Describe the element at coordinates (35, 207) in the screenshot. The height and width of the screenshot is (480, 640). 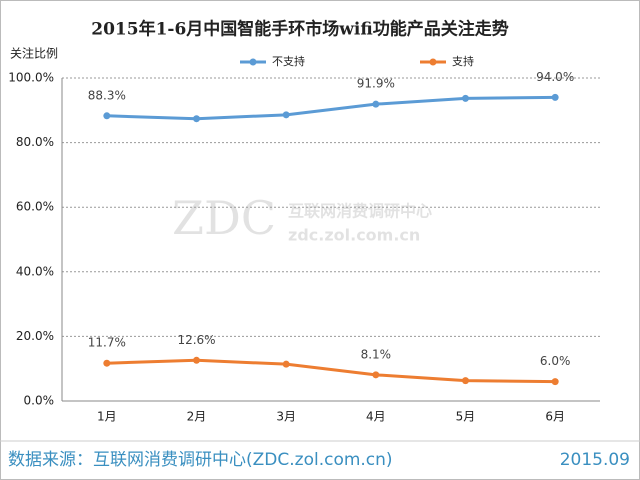
I see `y-tick-label: 60.0%` at that location.